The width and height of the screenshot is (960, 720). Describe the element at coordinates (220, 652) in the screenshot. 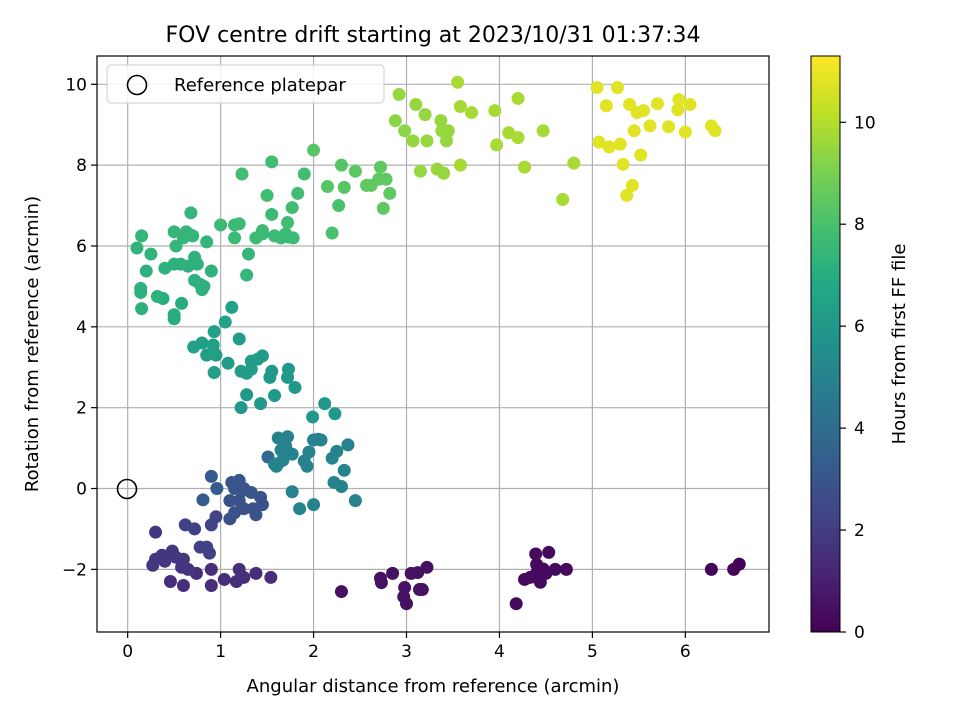

I see `x-tick-label: 1` at that location.